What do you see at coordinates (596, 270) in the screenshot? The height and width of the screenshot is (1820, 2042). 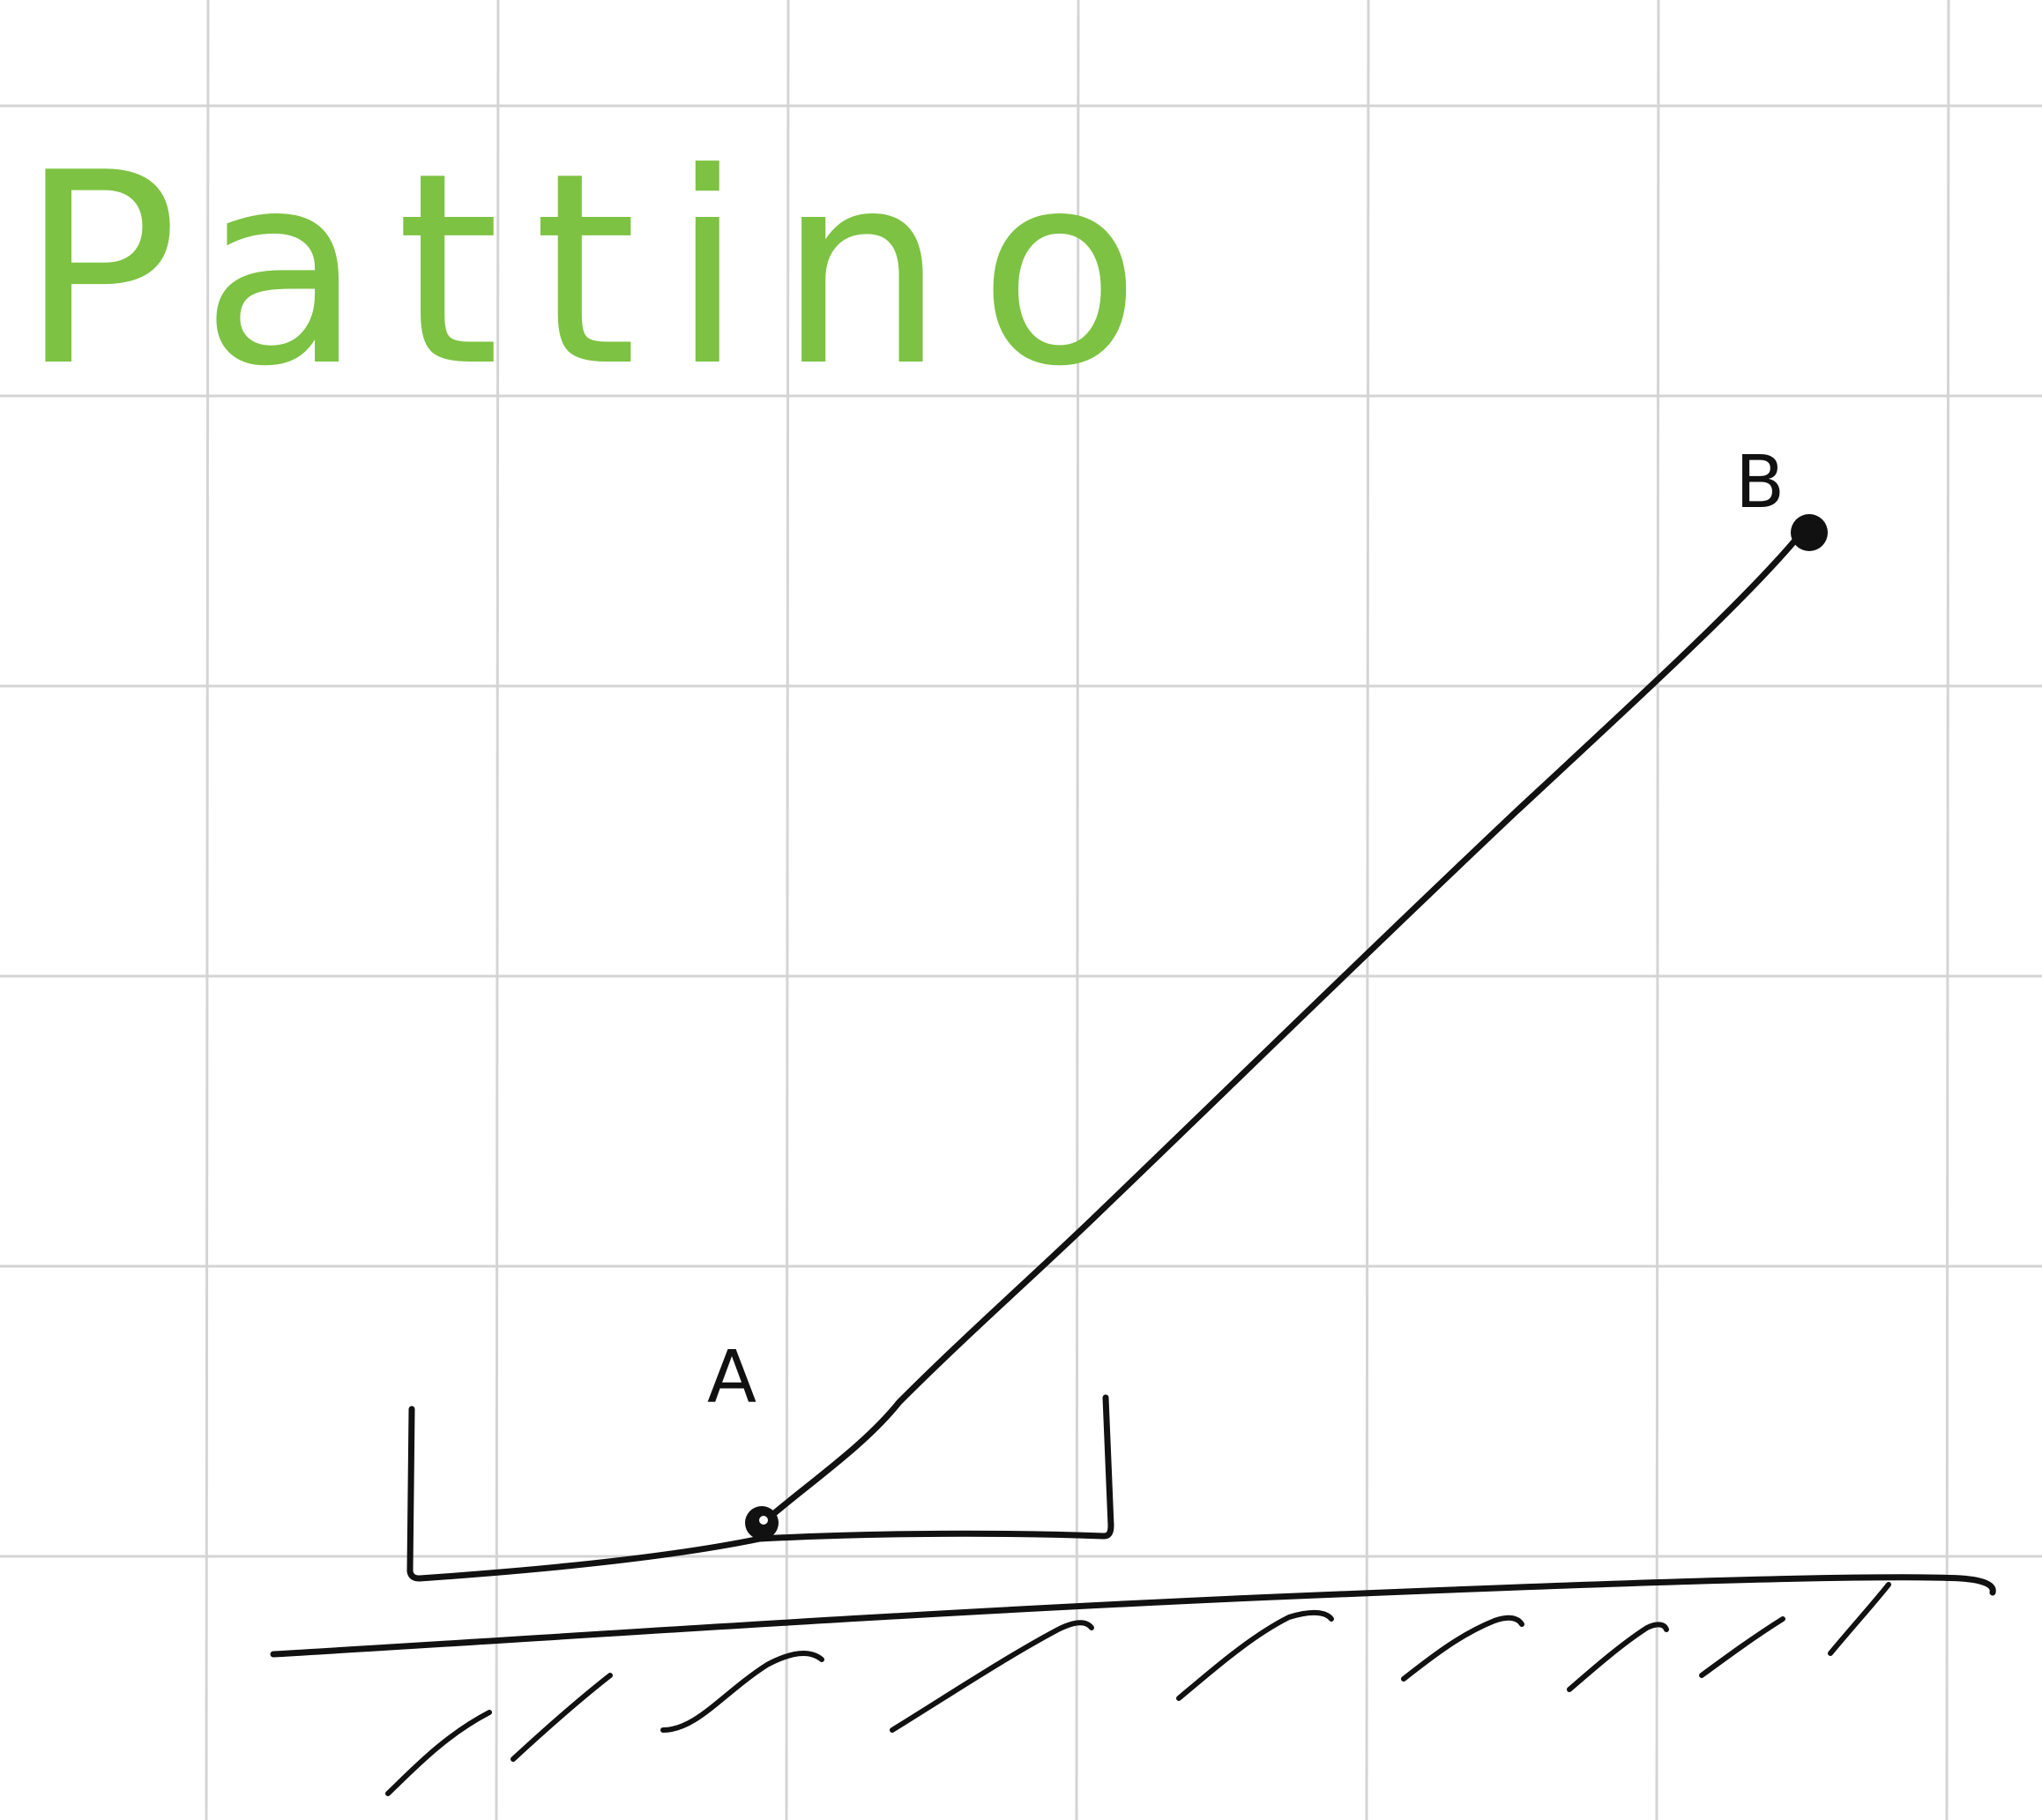 I see `page-title: Pattino` at bounding box center [596, 270].